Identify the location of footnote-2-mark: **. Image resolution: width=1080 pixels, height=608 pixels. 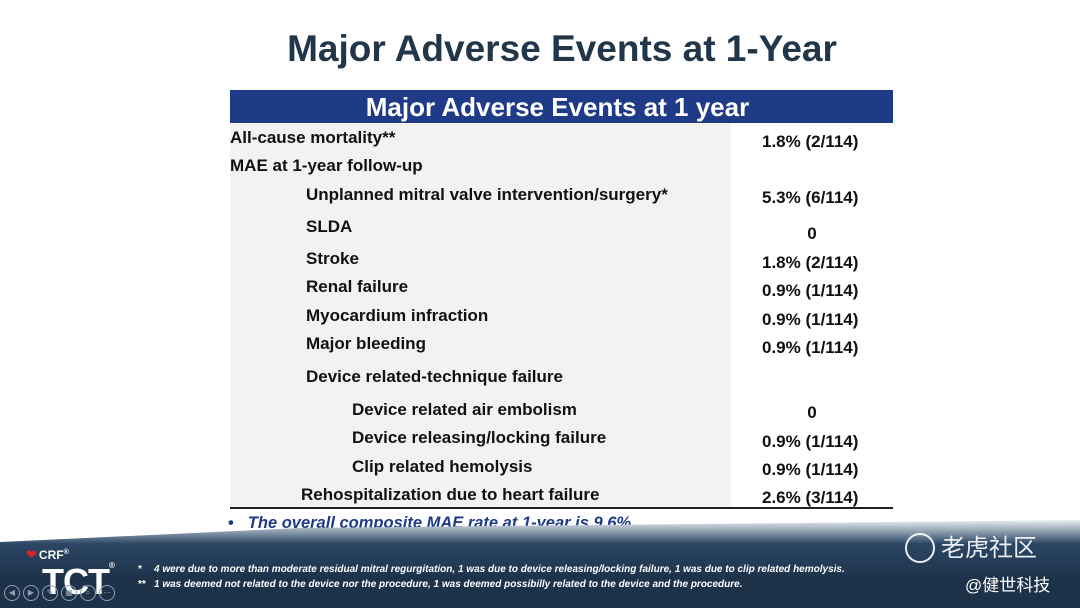
(142, 584).